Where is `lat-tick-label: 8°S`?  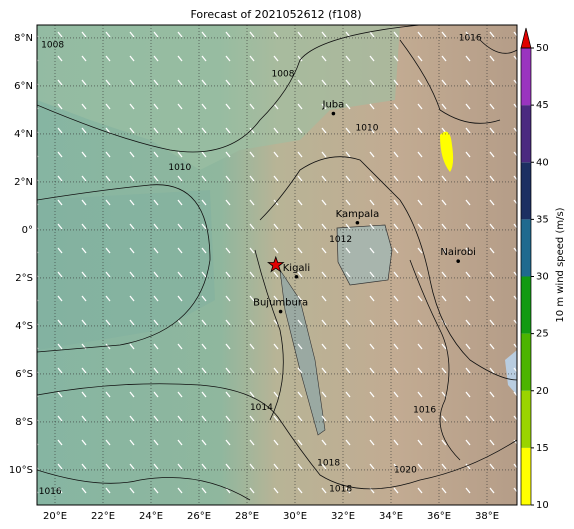
lat-tick-label: 8°S is located at coordinates (24, 422).